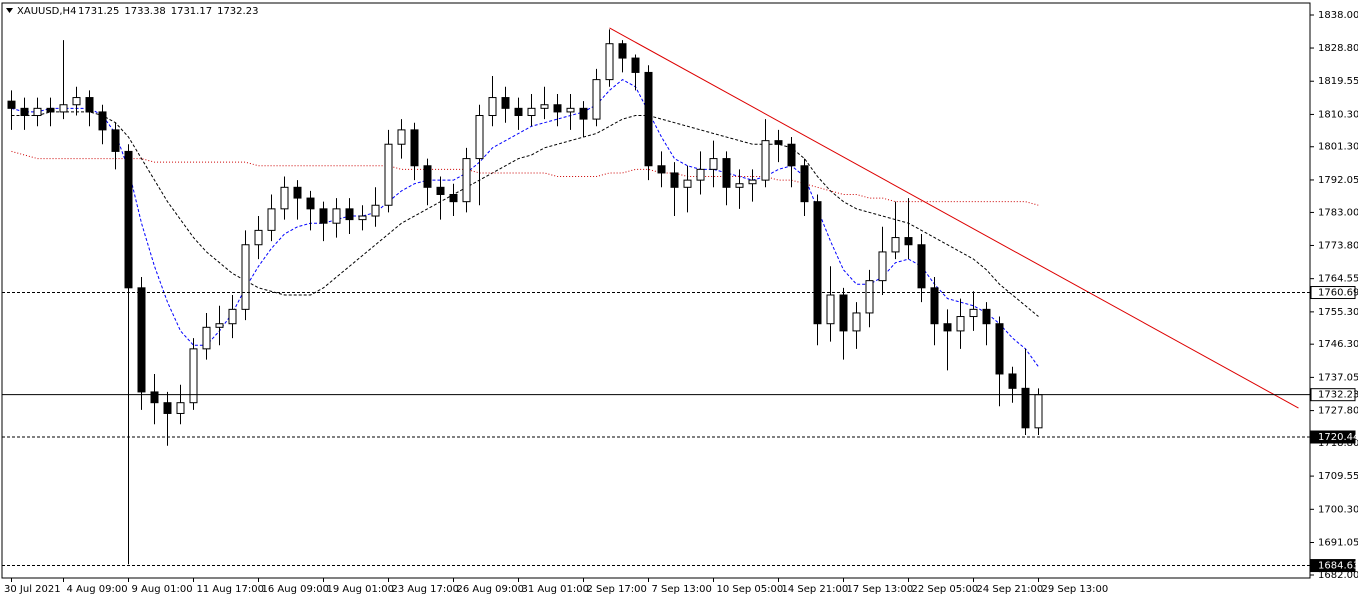 The height and width of the screenshot is (604, 1358). What do you see at coordinates (1338, 48) in the screenshot?
I see `y-tick-label: 1828.80` at bounding box center [1338, 48].